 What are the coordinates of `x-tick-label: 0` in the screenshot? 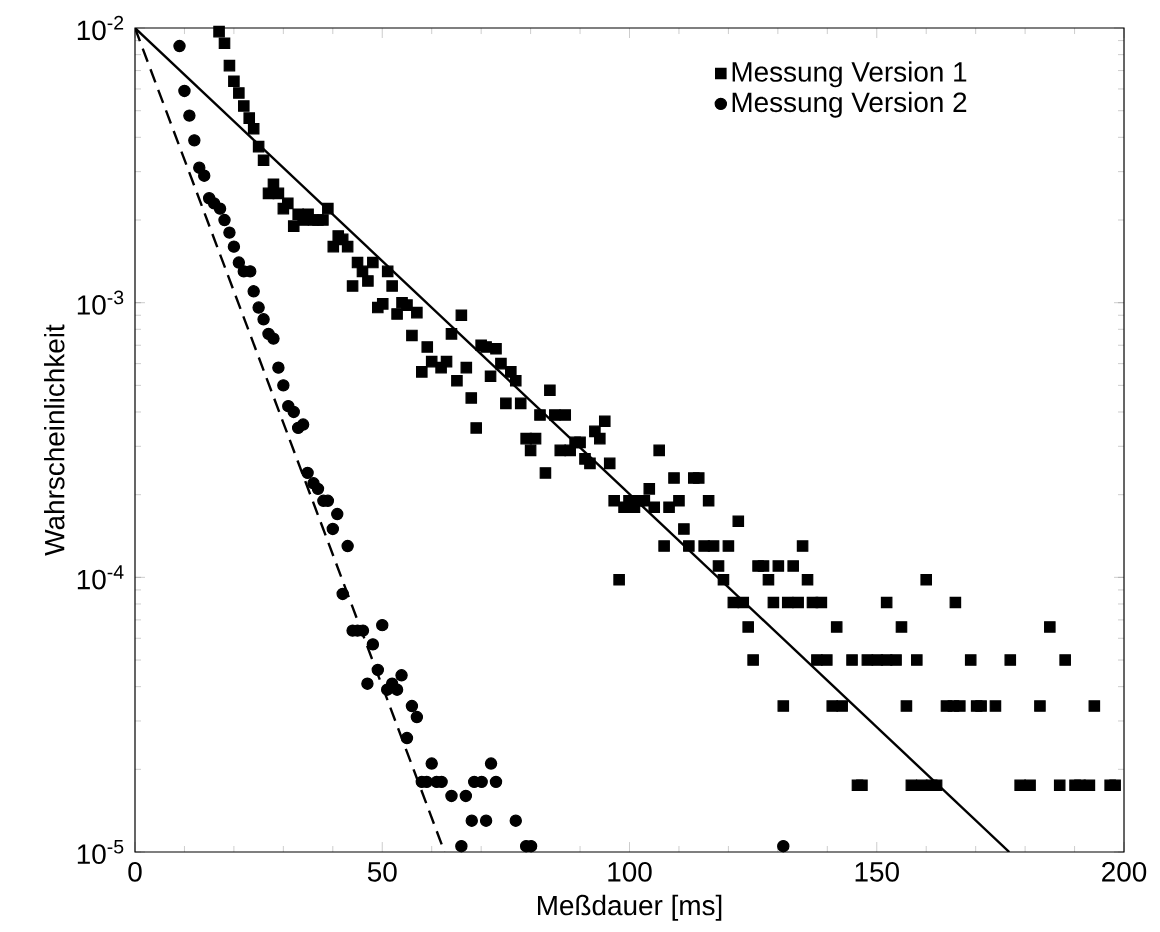 It's located at (135, 871).